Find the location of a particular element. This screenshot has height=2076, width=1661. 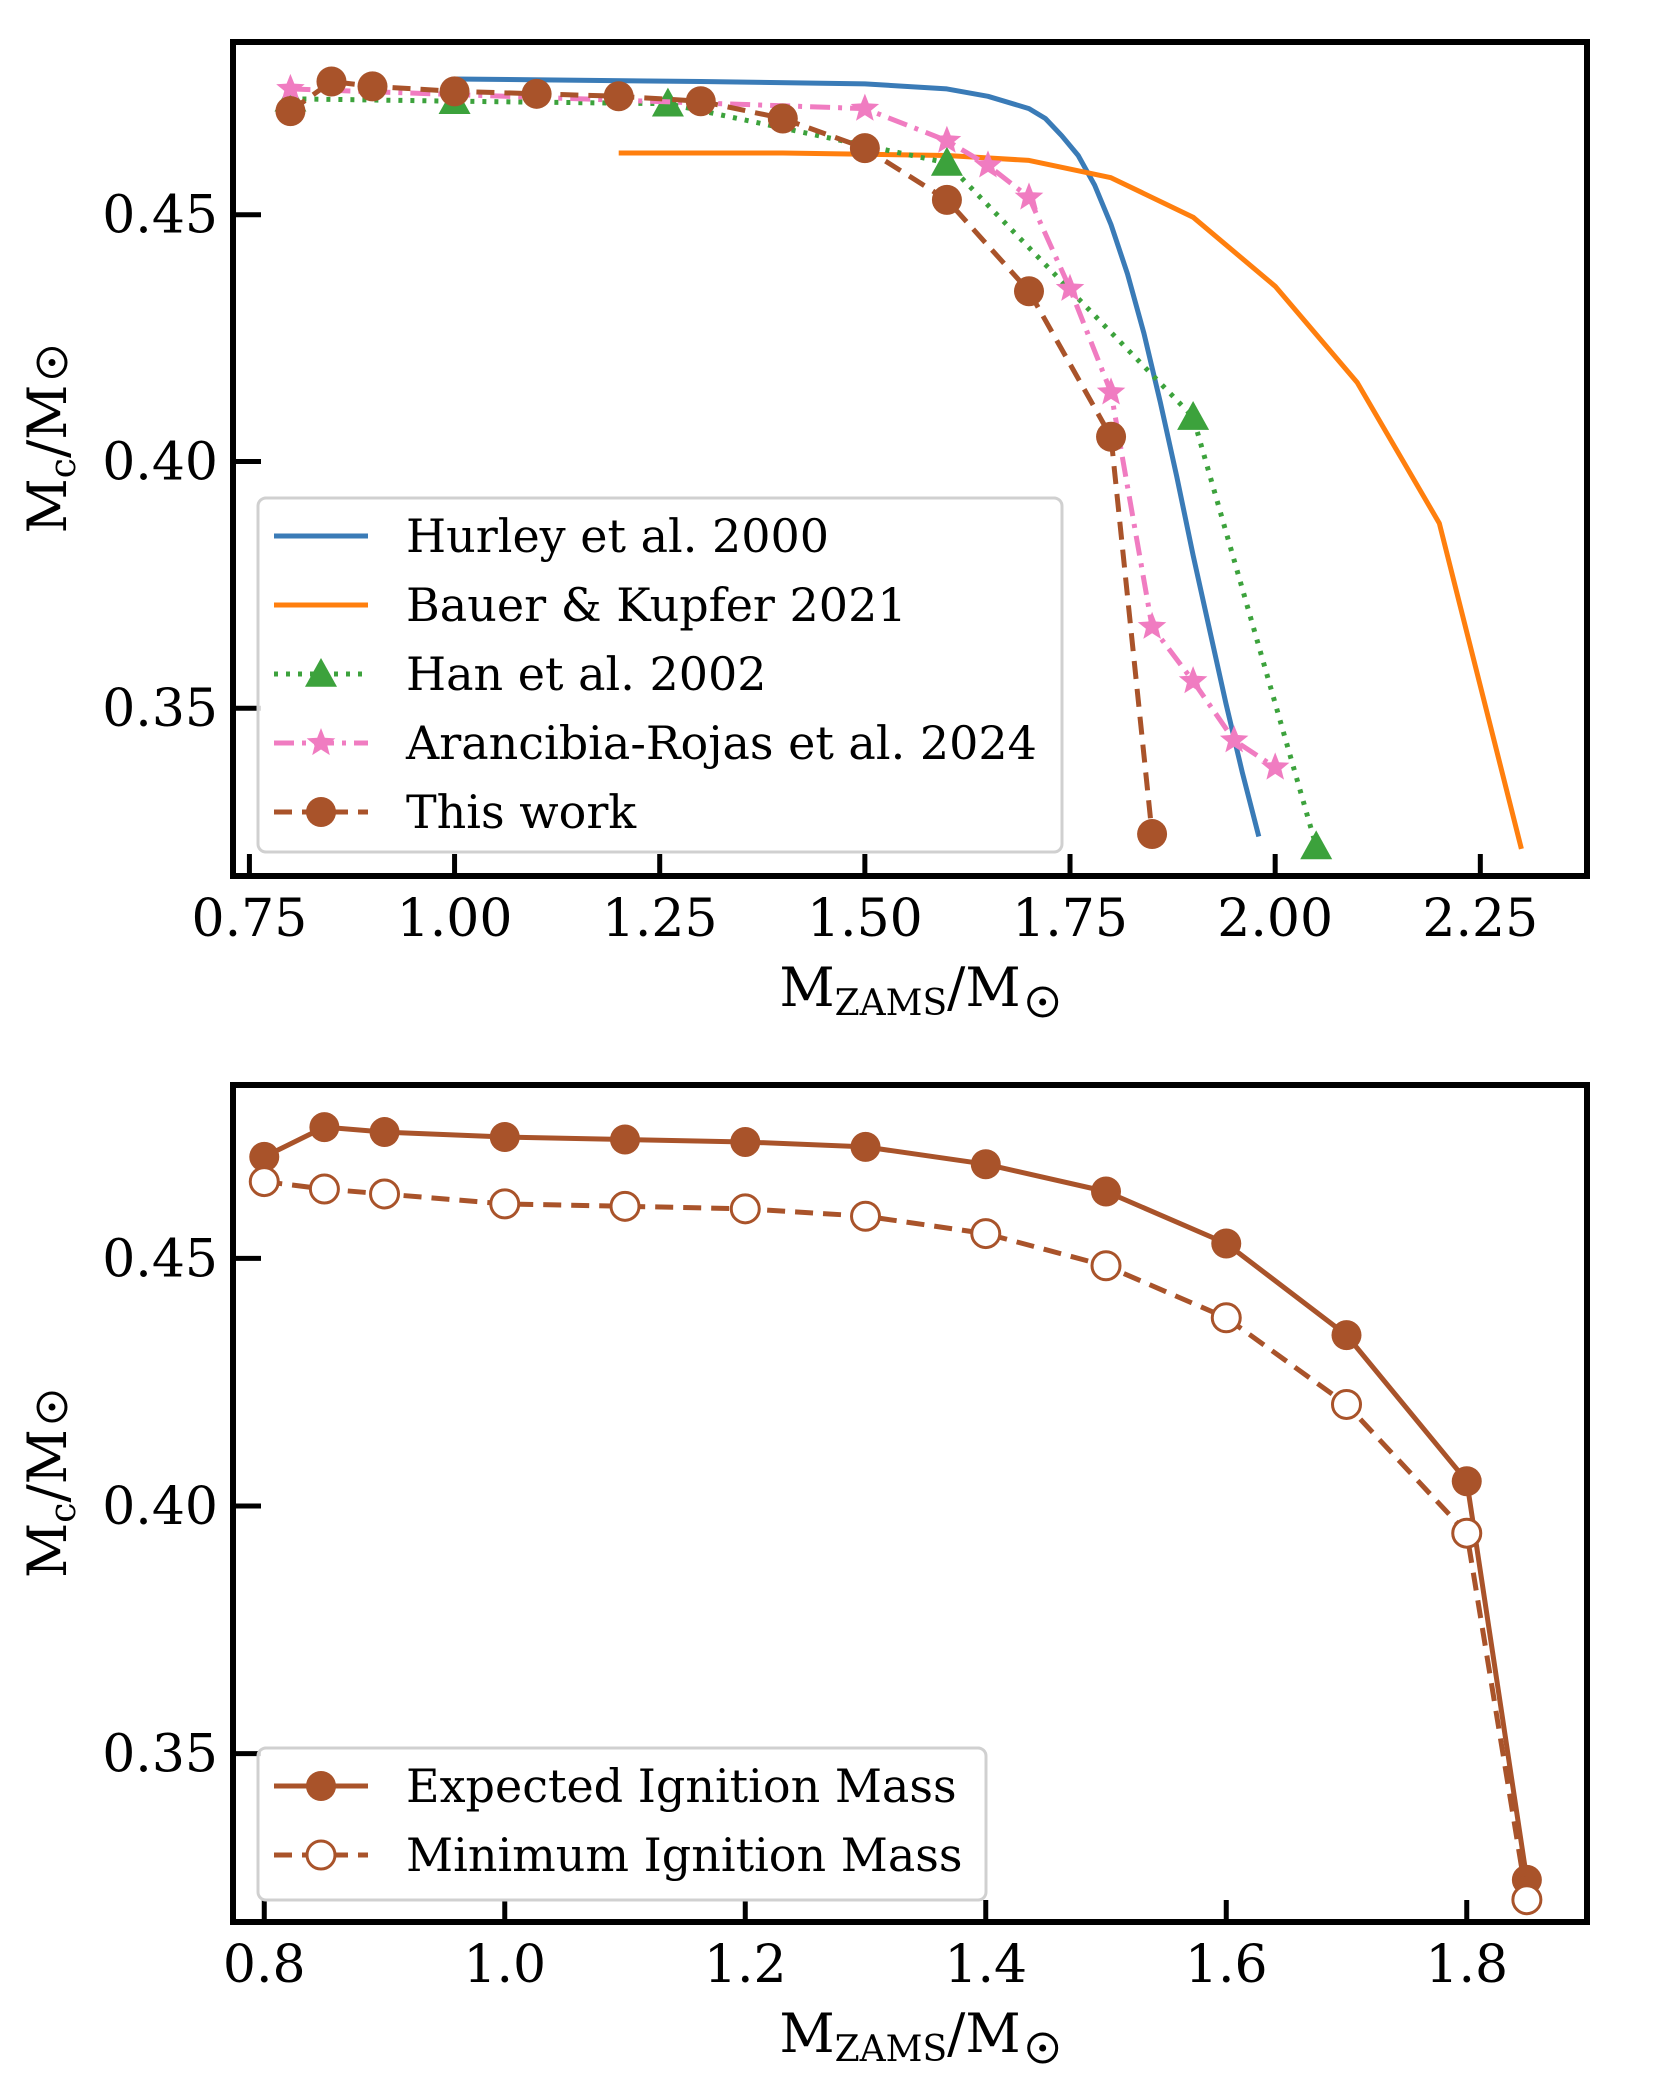

legend-label: This work is located at coordinates (521, 812).